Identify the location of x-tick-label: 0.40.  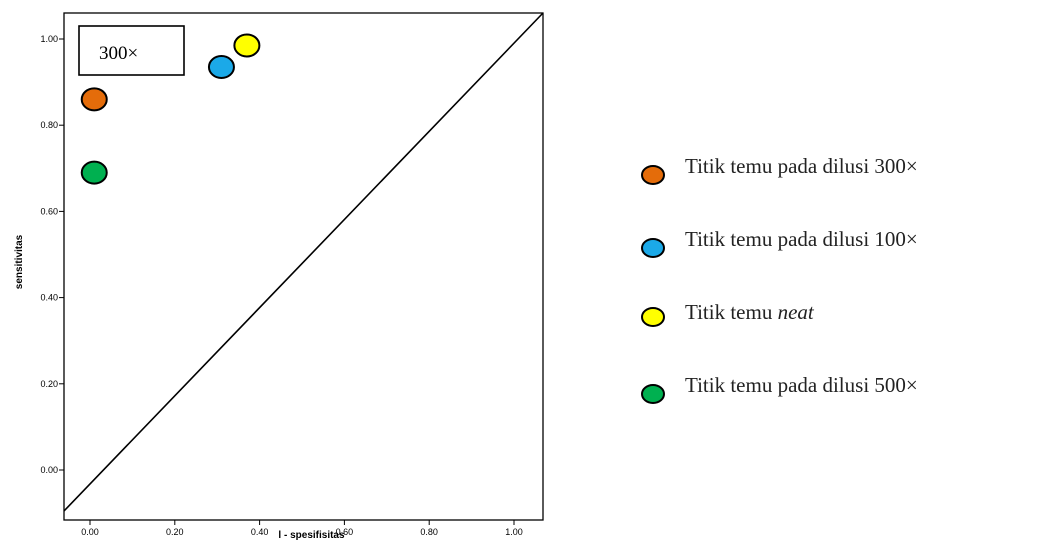
(260, 532).